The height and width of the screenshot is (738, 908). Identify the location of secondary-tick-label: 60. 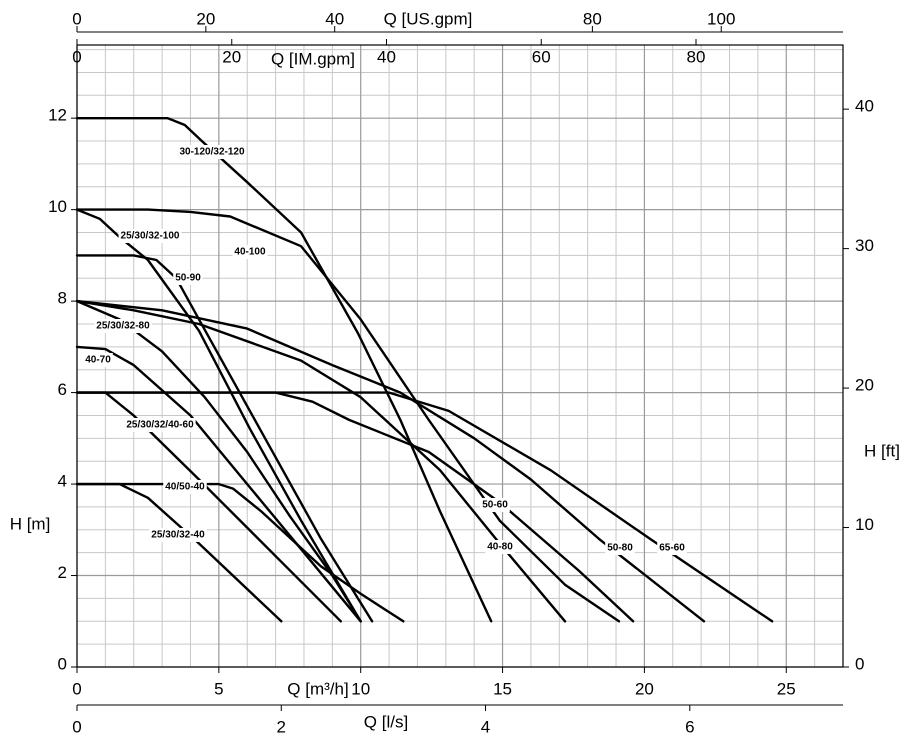
(541, 56).